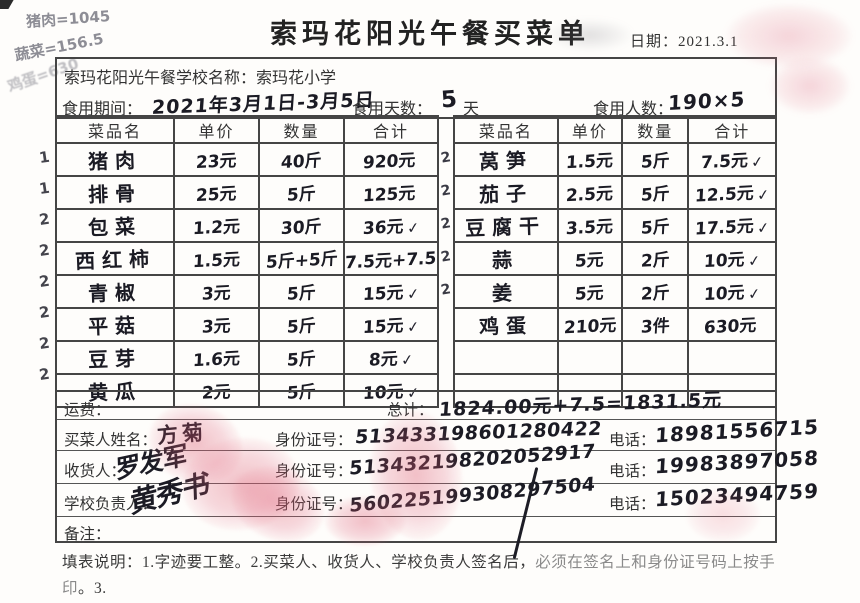 Image resolution: width=860 pixels, height=603 pixels. What do you see at coordinates (296, 78) in the screenshot?
I see `school-name-value: 索玛花小学` at bounding box center [296, 78].